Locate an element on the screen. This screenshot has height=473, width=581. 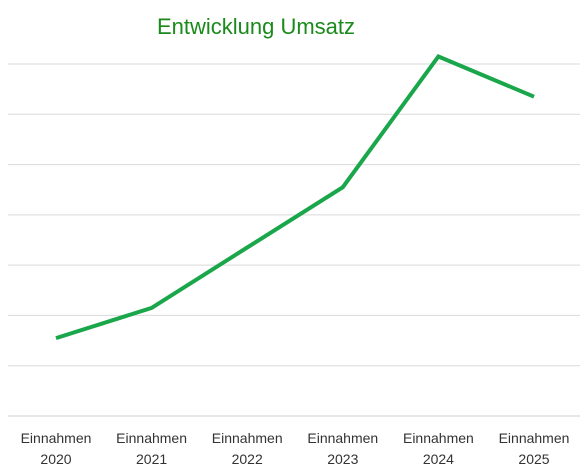
x-tick-label: Einnahmen 2025 is located at coordinates (534, 448).